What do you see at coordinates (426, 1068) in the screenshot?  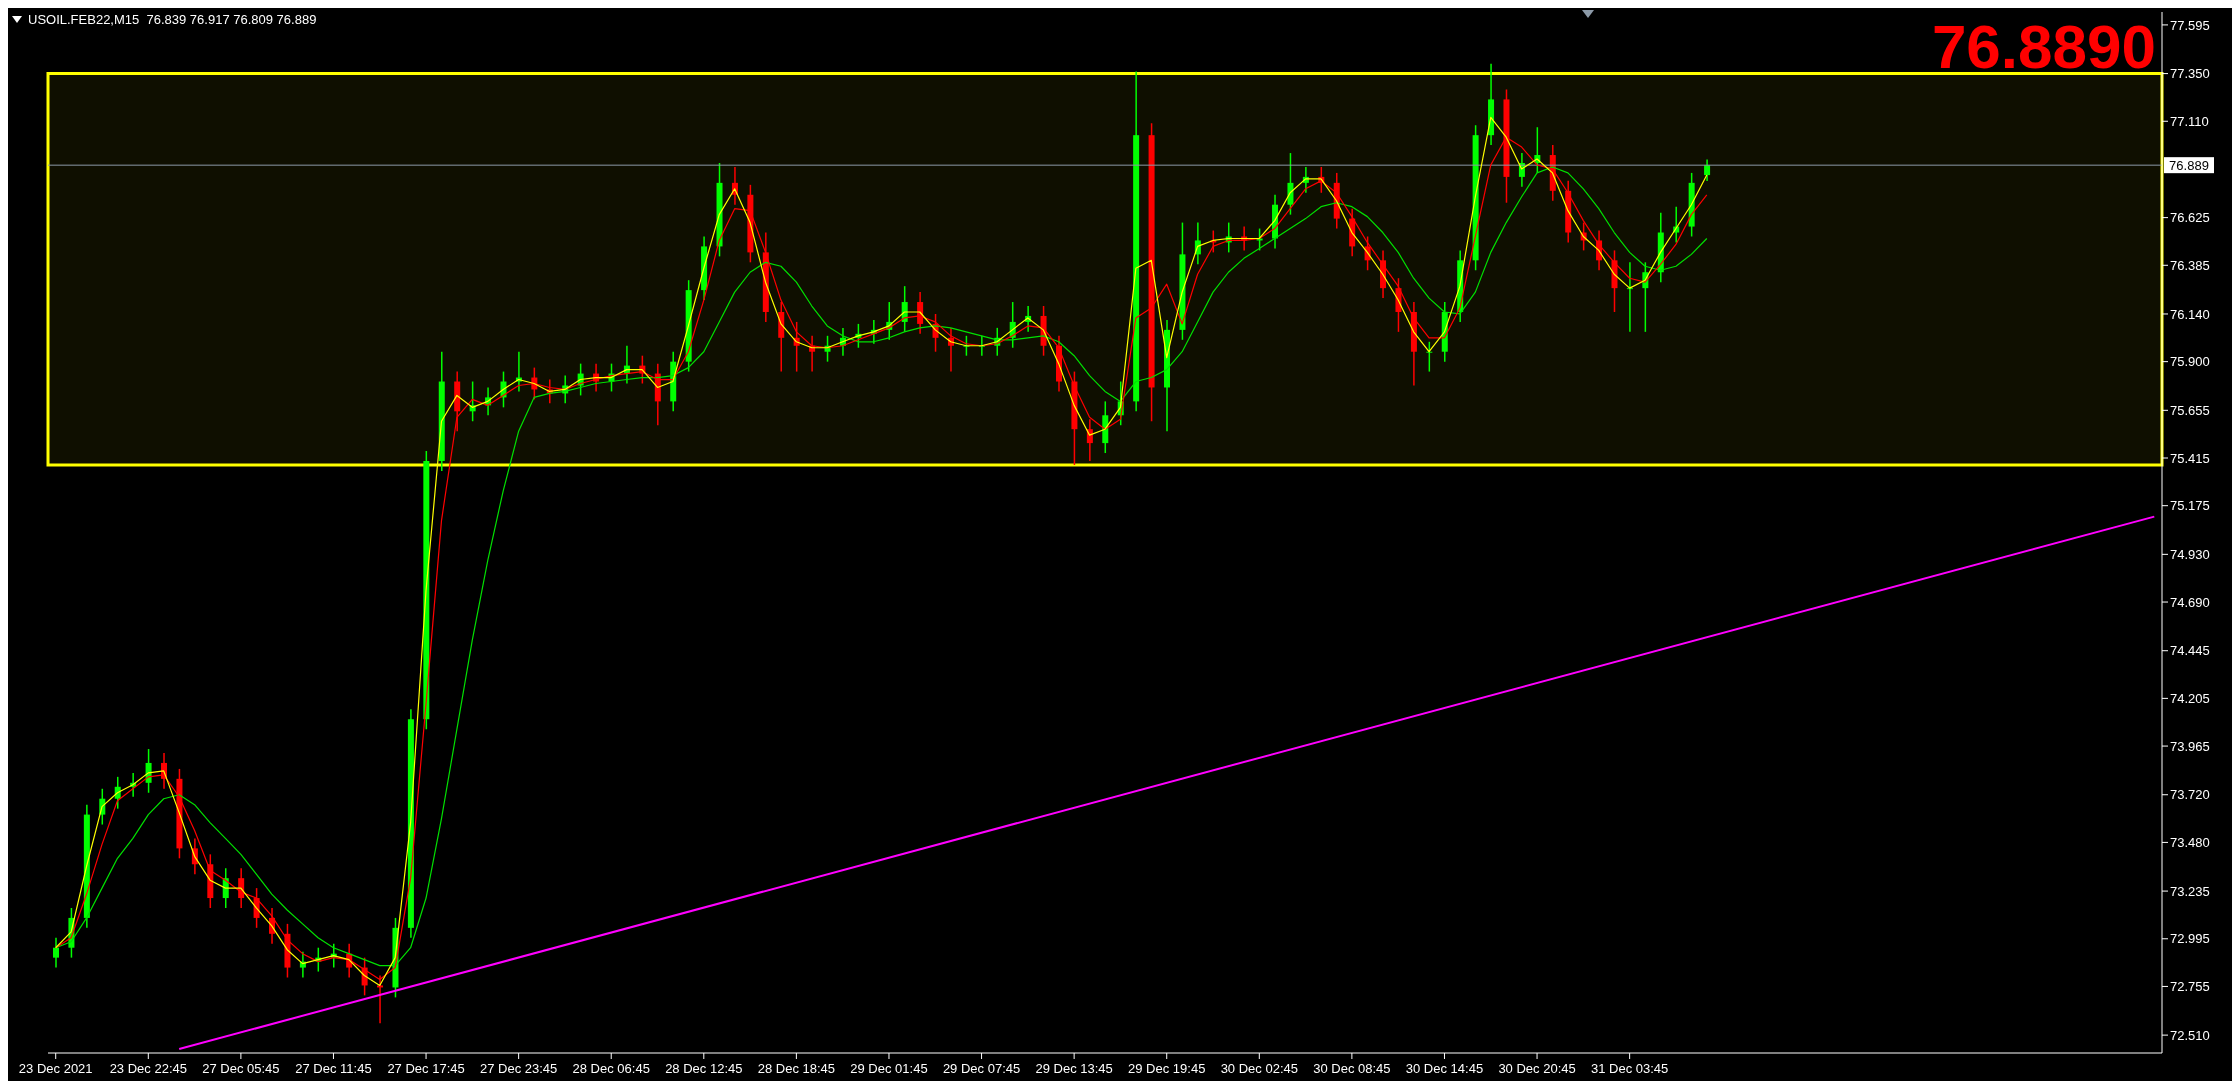 I see `x-tick-label: 27 Dec 17:45` at bounding box center [426, 1068].